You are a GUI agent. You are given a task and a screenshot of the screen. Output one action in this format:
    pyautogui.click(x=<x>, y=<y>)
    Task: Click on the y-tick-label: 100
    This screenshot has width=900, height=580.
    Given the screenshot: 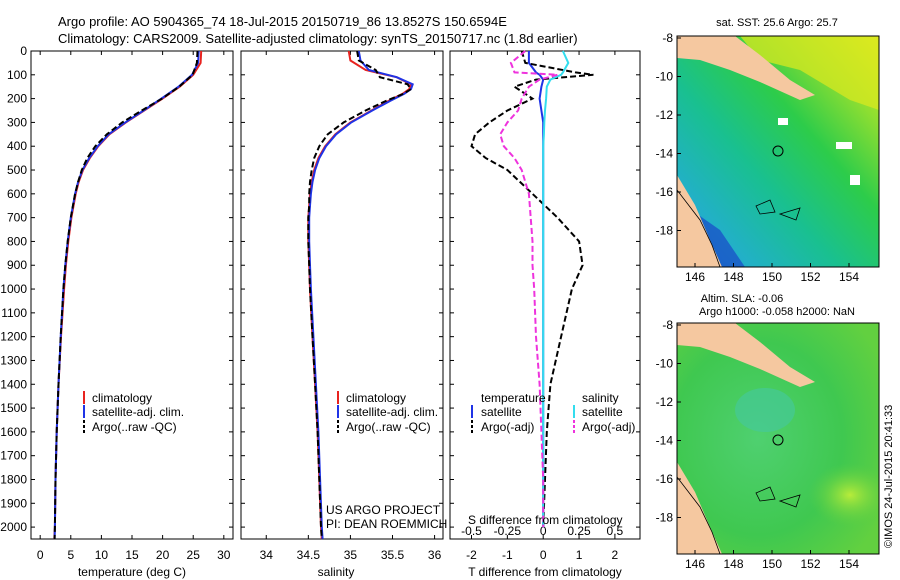 What is the action you would take?
    pyautogui.click(x=17, y=75)
    